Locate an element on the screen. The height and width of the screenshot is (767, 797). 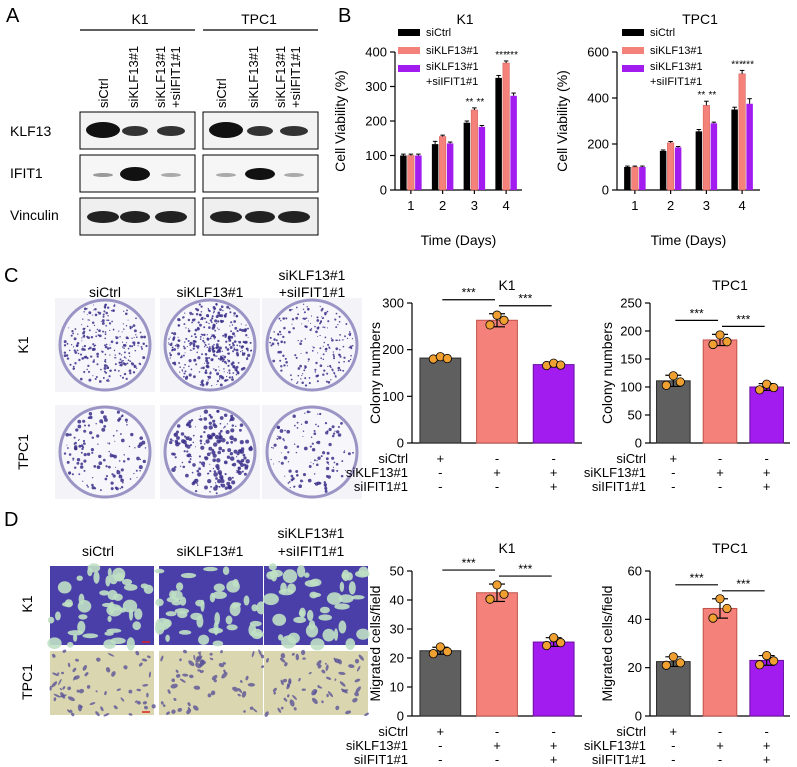
viability-k1-bar is located at coordinates (513, 142).